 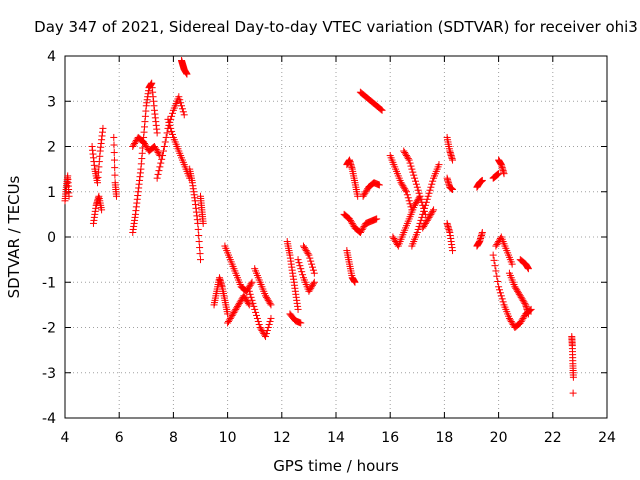 I want to click on y-tick-label: -3, so click(x=49, y=374).